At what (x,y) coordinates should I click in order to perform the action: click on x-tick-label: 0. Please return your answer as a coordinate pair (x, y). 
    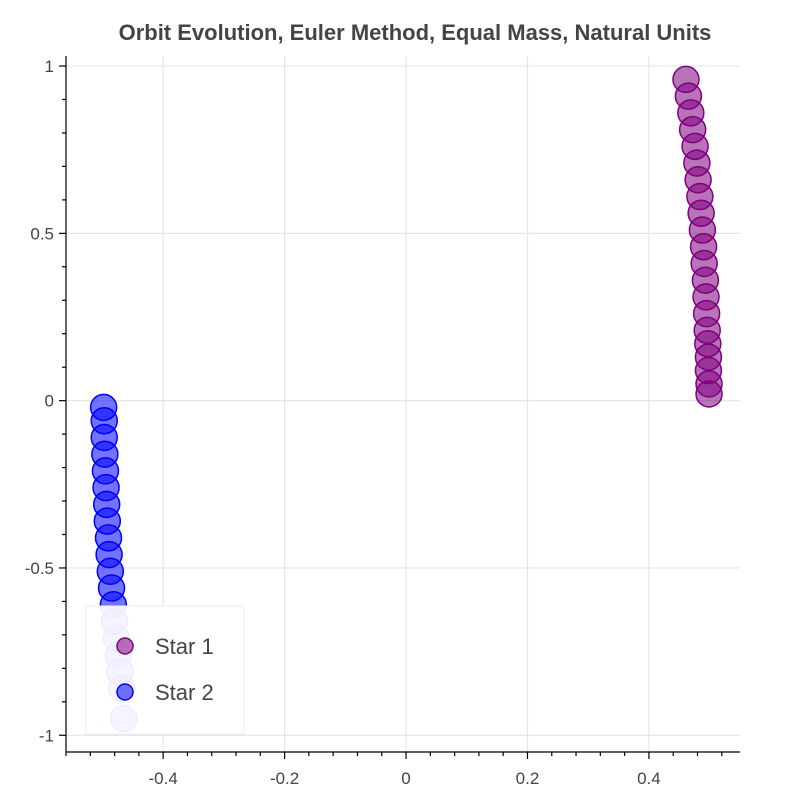
    Looking at the image, I should click on (405, 778).